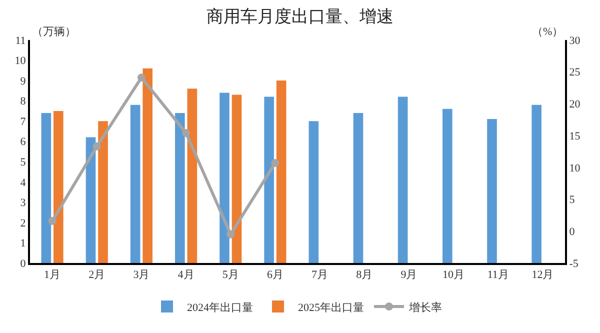  Describe the element at coordinates (23, 162) in the screenshot. I see `y-tick-label: 5` at that location.